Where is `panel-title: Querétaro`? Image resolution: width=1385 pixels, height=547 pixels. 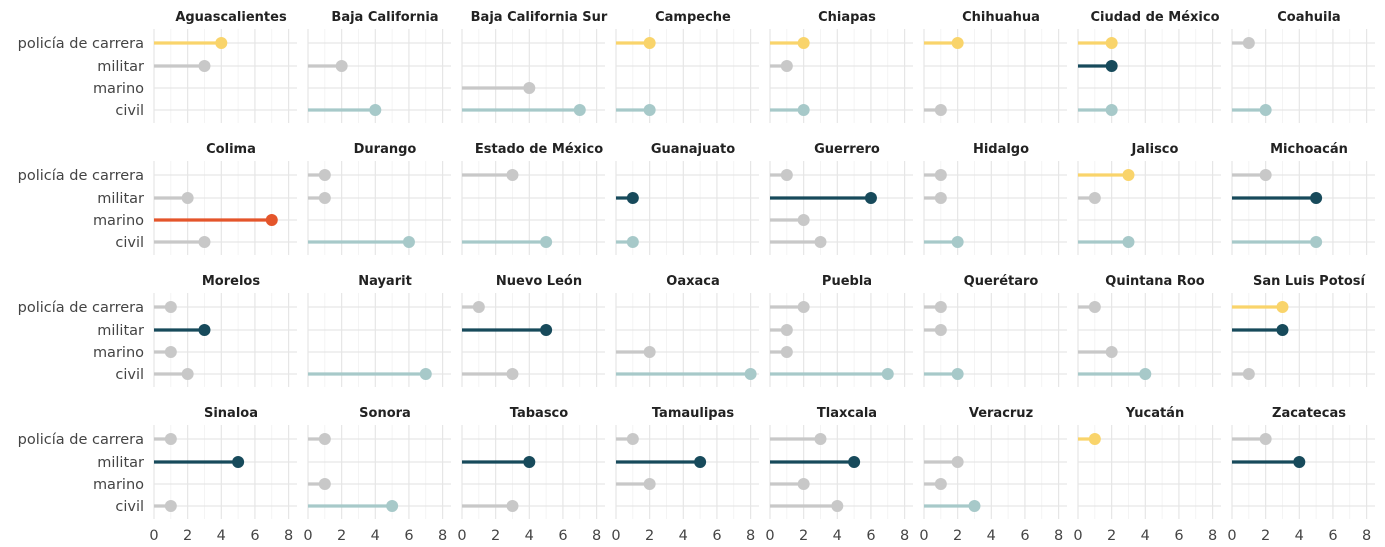
panel-title: Querétaro is located at coordinates (1001, 281).